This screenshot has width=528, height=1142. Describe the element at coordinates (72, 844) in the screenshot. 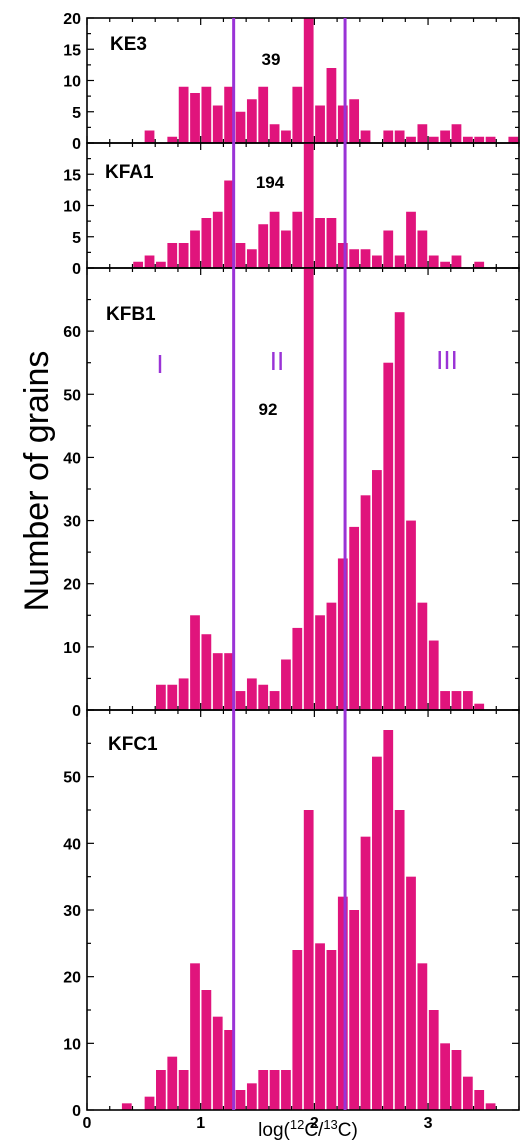

I see `y-tick-label: 40` at that location.